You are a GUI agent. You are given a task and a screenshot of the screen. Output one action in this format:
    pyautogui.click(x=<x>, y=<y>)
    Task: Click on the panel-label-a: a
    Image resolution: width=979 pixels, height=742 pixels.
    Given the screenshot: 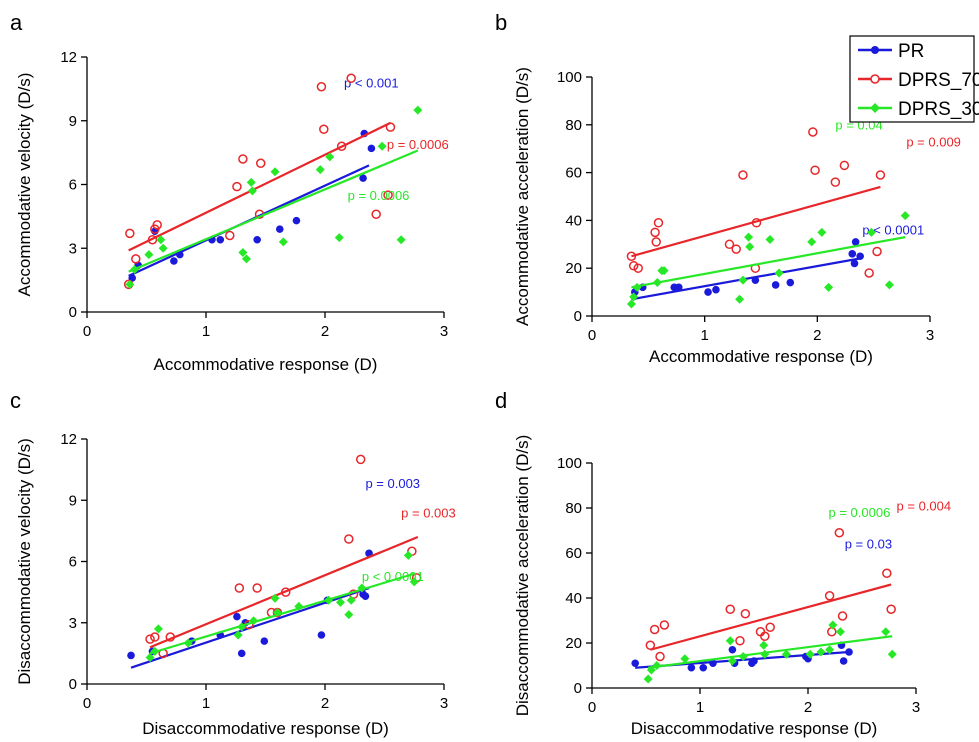 What is the action you would take?
    pyautogui.click(x=16, y=22)
    